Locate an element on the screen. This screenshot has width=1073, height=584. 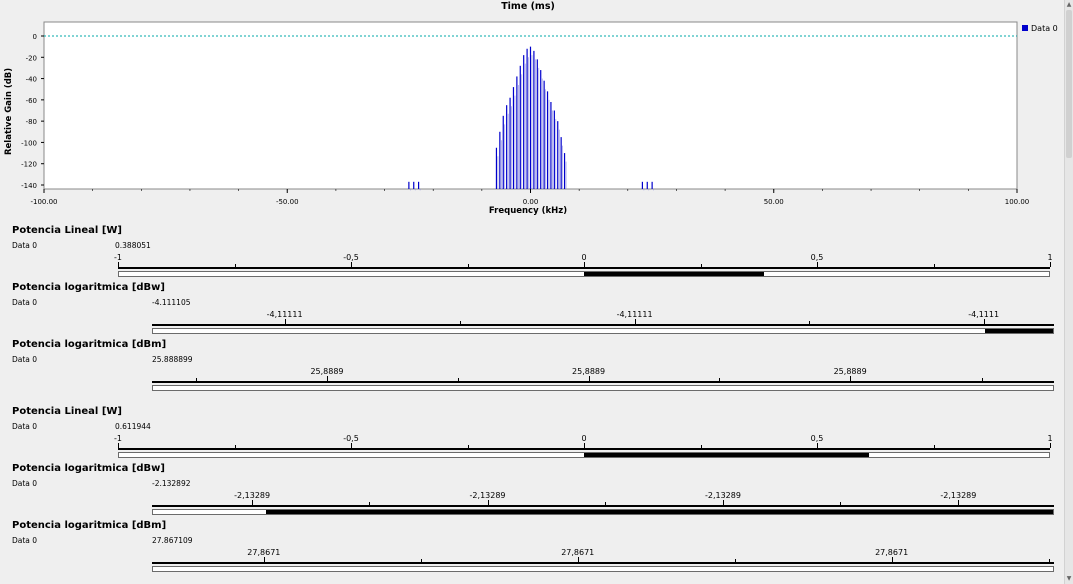
y-tick-label: -20 is located at coordinates (31, 58).